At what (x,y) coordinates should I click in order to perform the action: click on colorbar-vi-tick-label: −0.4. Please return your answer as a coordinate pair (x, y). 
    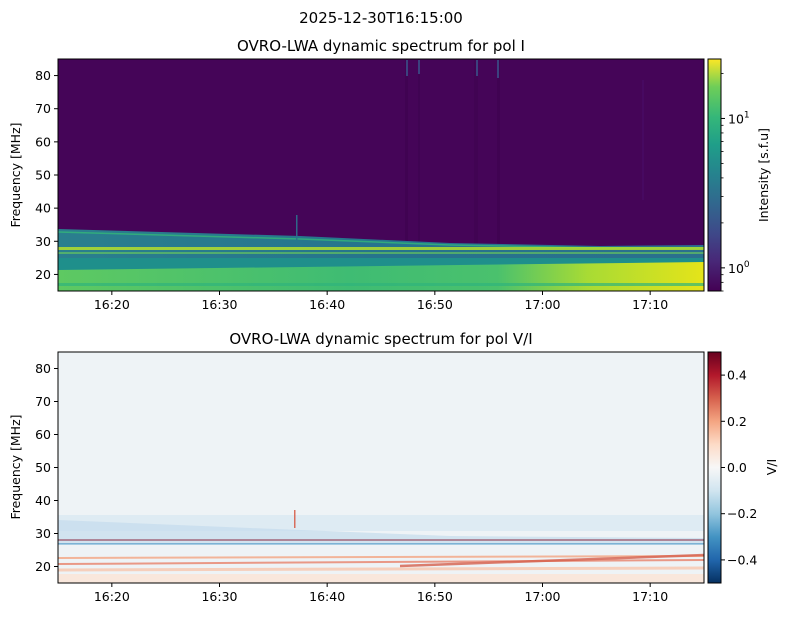
    Looking at the image, I should click on (742, 559).